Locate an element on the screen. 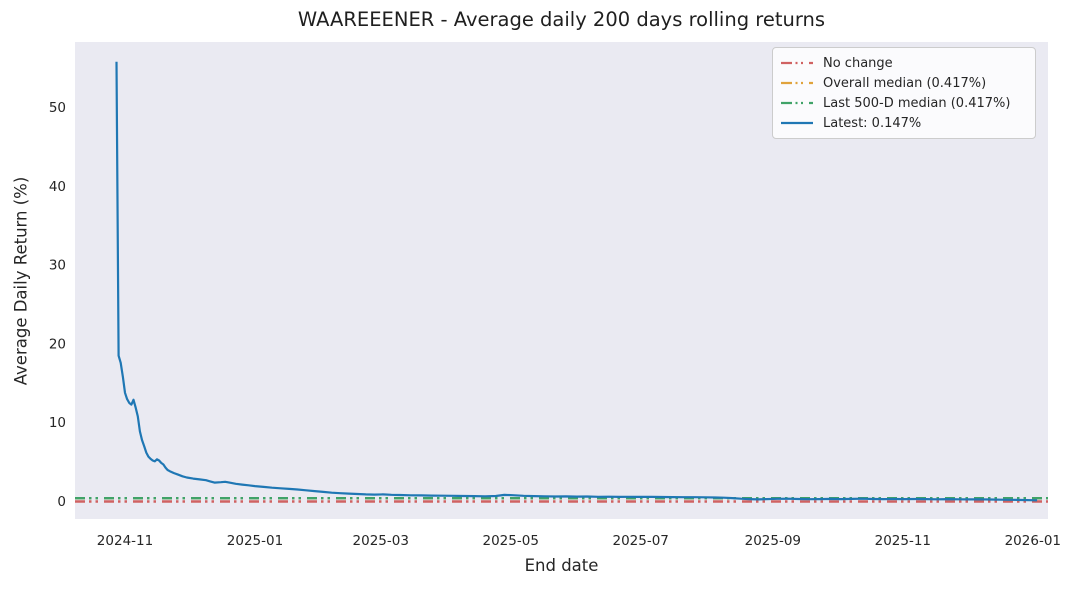  legend-label: Latest: 0.147% is located at coordinates (872, 123).